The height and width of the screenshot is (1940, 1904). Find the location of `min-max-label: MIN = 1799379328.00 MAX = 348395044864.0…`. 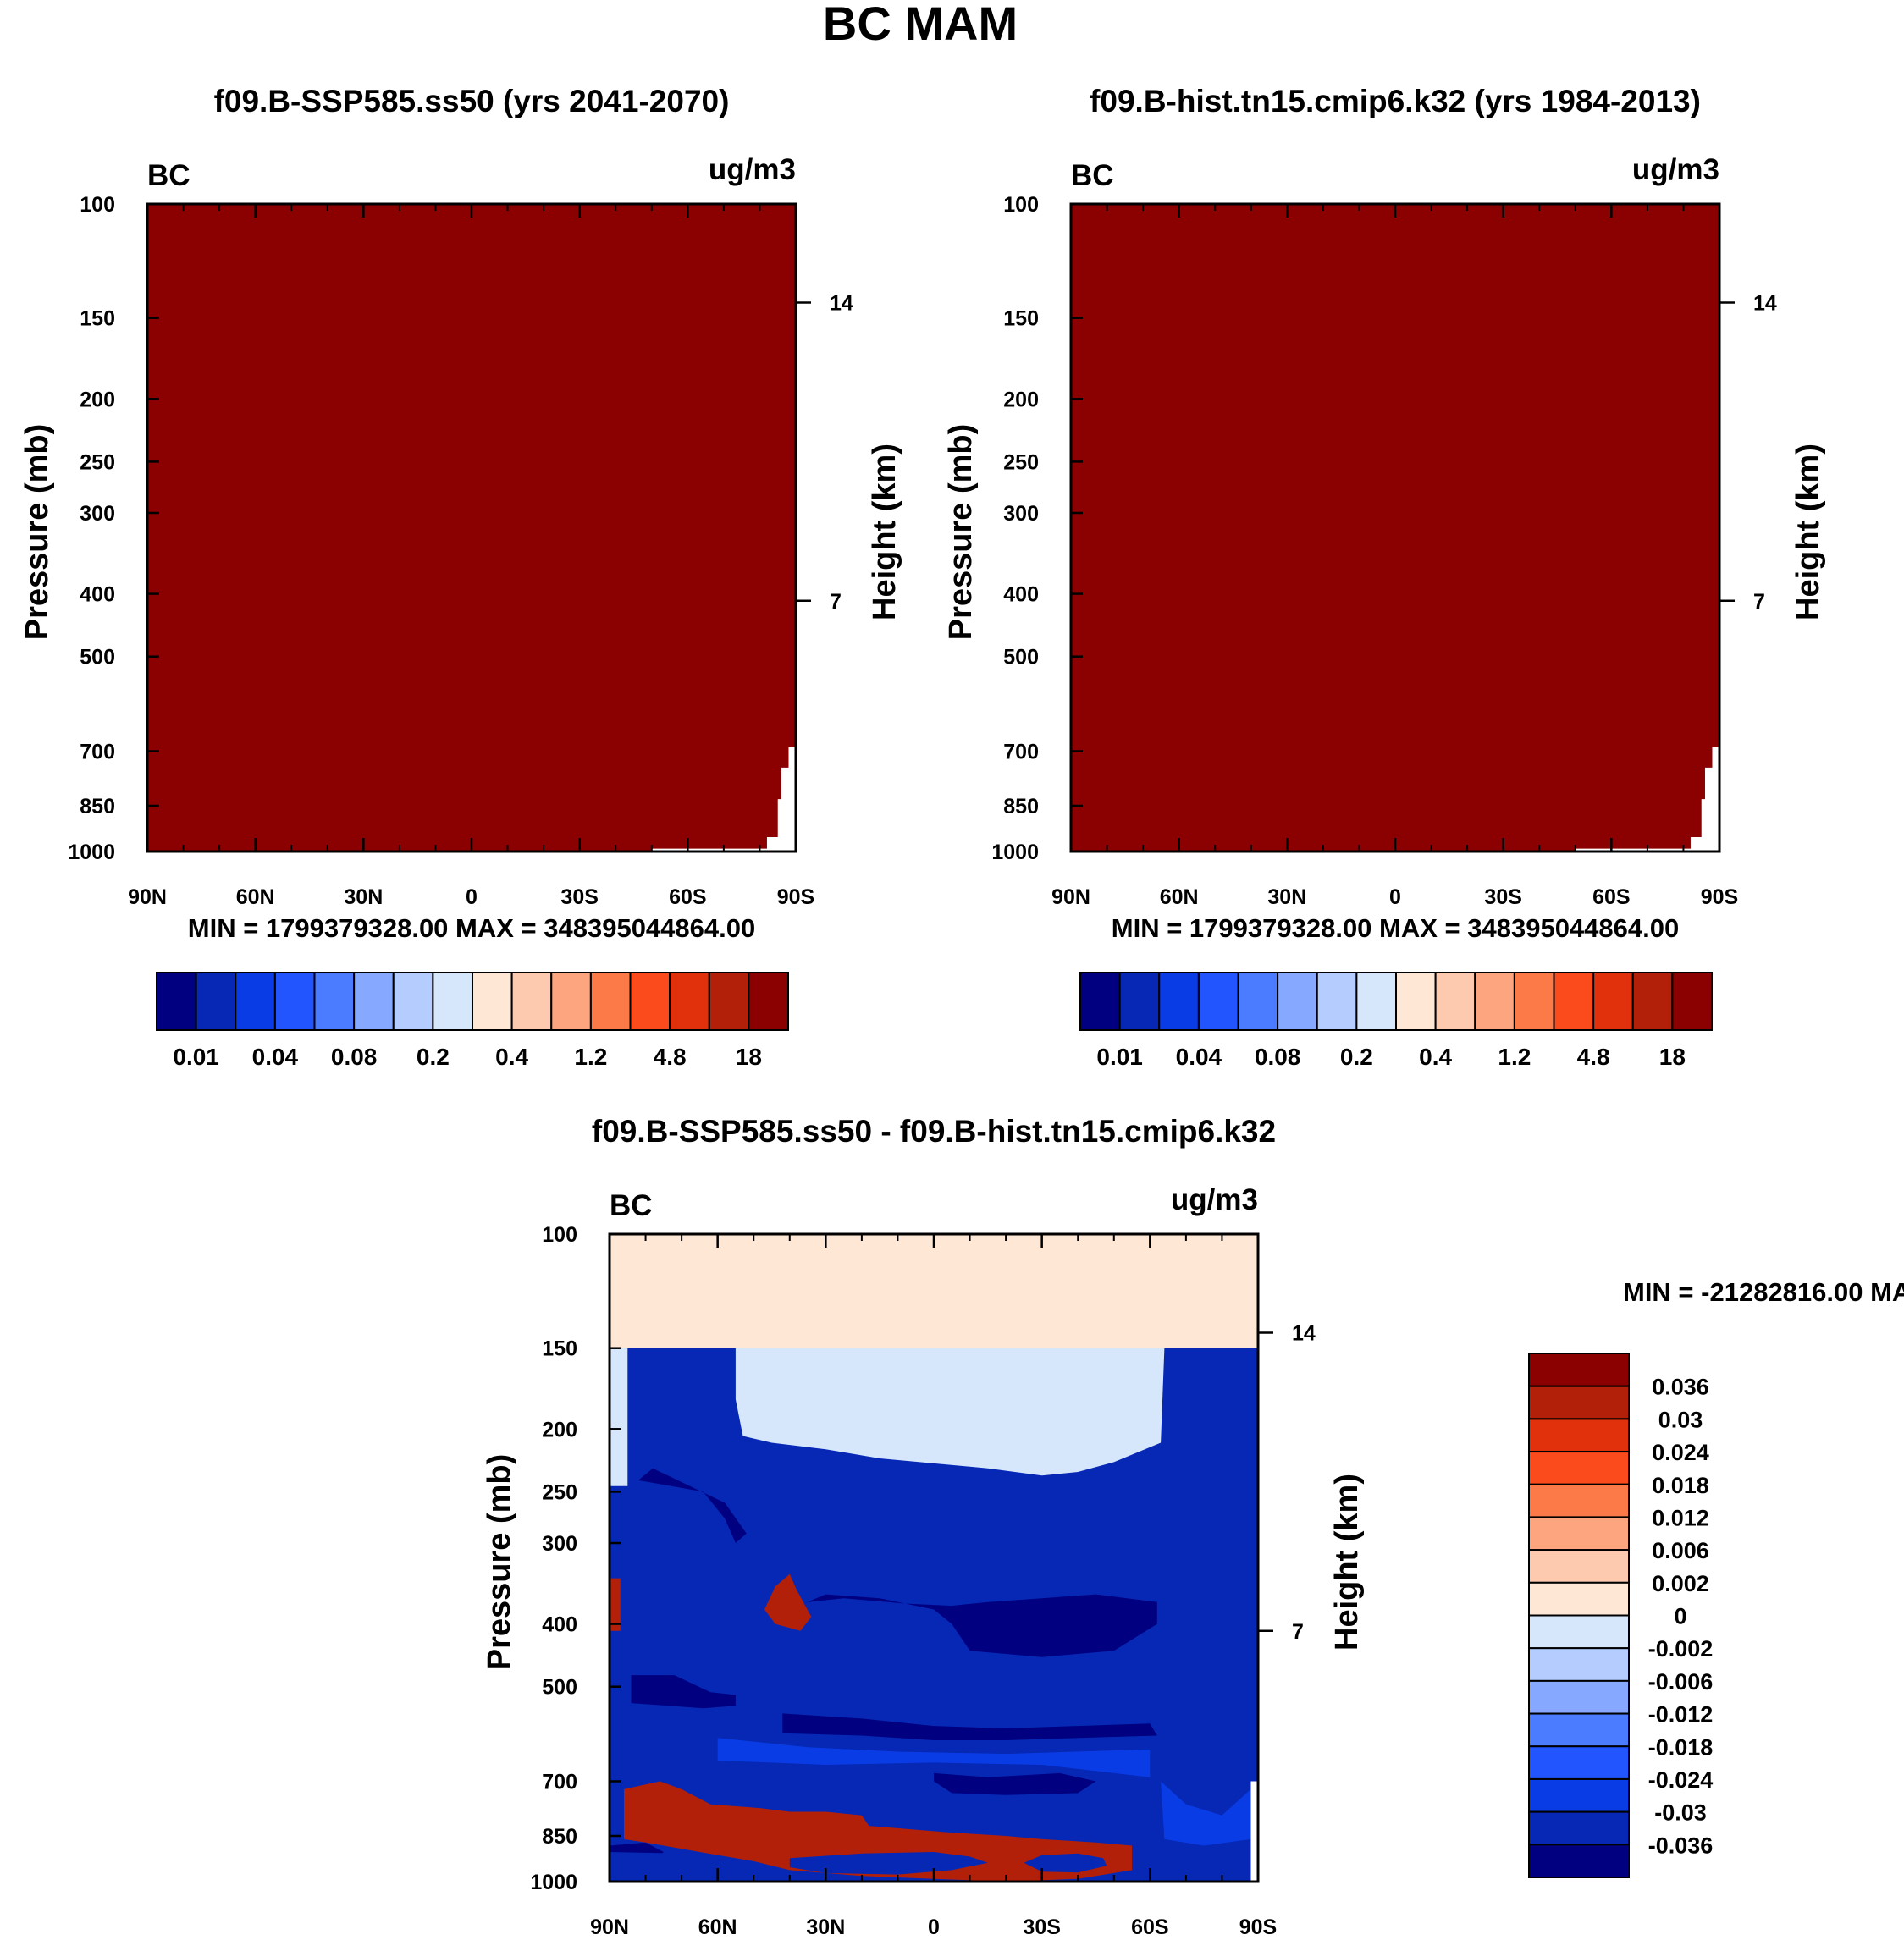

min-max-label: MIN = 1799379328.00 MAX = 348395044864.0… is located at coordinates (1396, 928).